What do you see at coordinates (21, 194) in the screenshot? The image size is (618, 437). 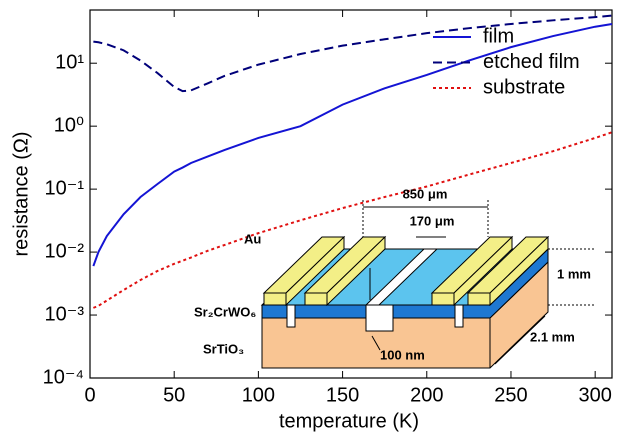 I see `y-axis-label: resistance (Ω)` at bounding box center [21, 194].